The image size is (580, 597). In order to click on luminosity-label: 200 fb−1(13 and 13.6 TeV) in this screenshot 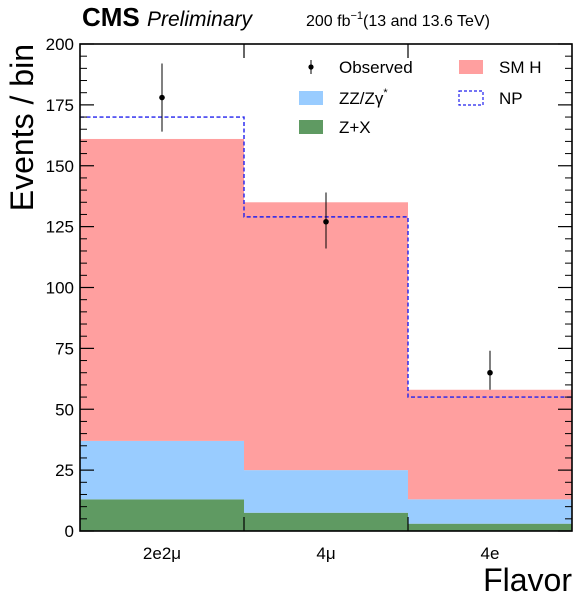, I will do `click(398, 20)`.